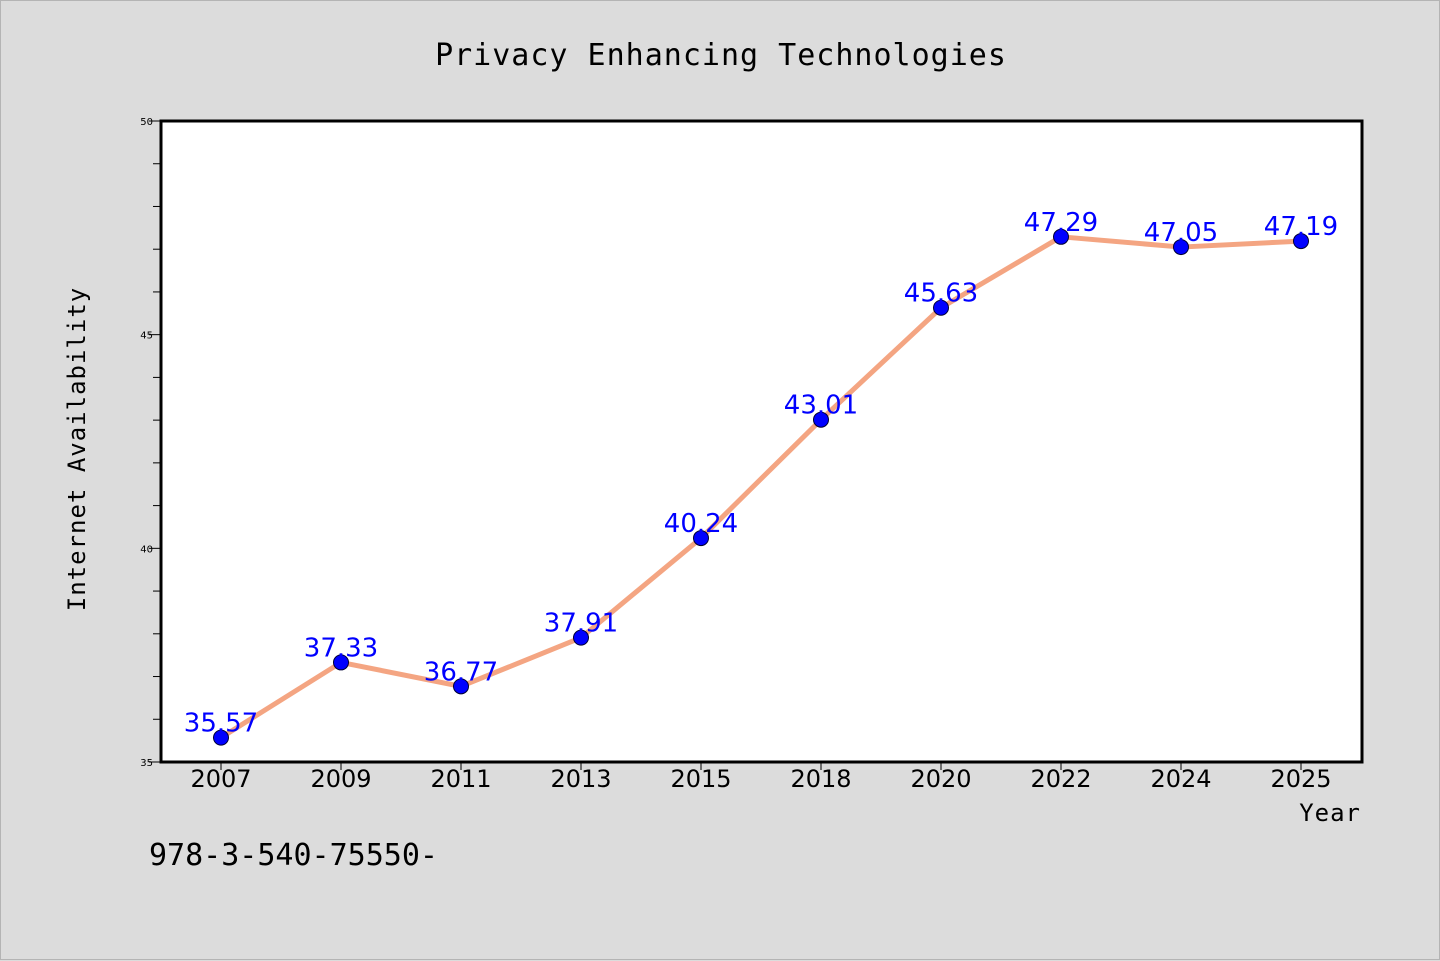  Describe the element at coordinates (1180, 779) in the screenshot. I see `x-tick-label: 2024` at that location.